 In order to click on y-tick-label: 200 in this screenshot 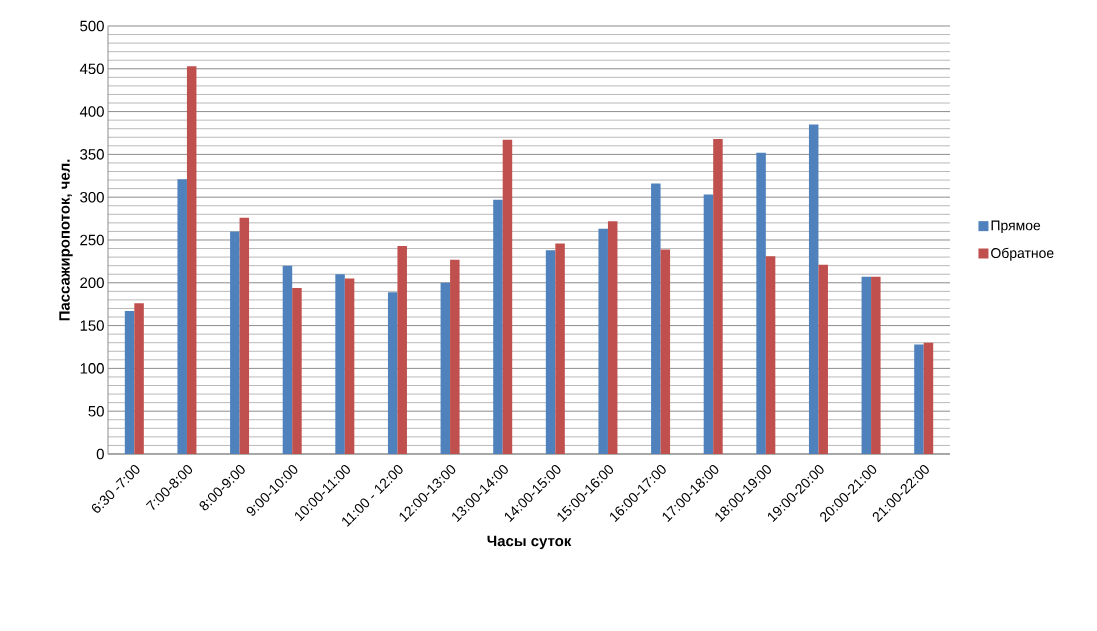, I will do `click(92, 283)`.